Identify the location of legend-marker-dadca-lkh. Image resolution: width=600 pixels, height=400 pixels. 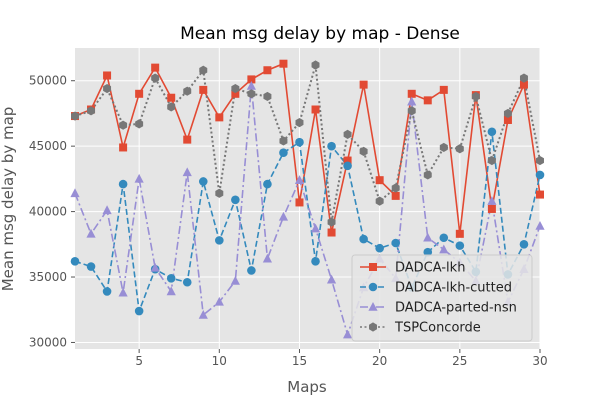
(373, 267).